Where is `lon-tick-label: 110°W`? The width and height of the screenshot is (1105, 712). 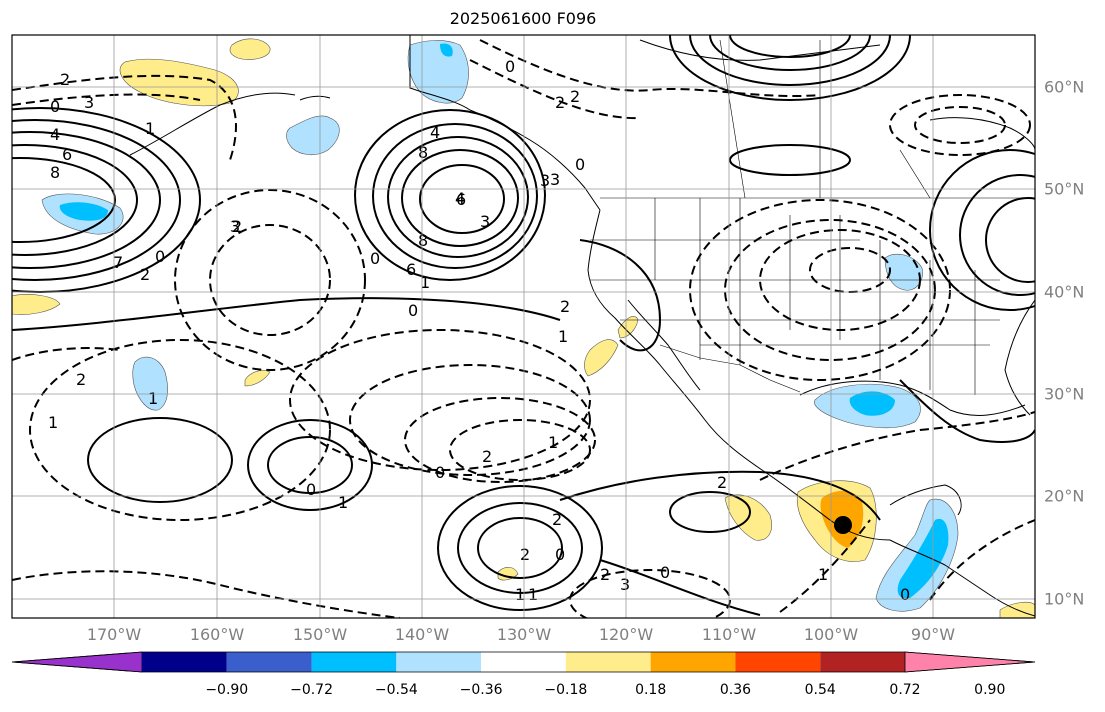
lon-tick-label: 110°W is located at coordinates (729, 634).